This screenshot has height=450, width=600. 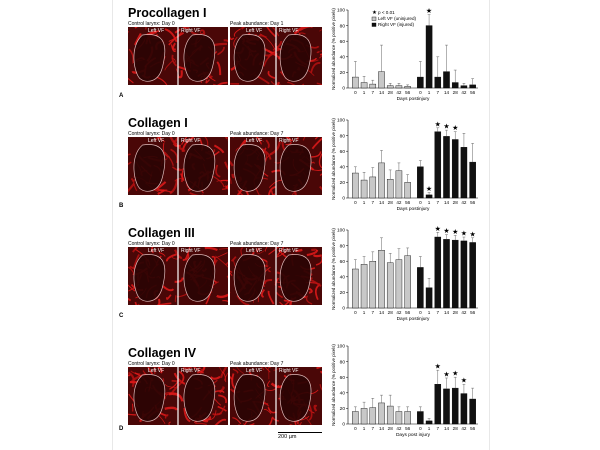 What do you see at coordinates (121, 206) in the screenshot?
I see `panel-letter: B` at bounding box center [121, 206].